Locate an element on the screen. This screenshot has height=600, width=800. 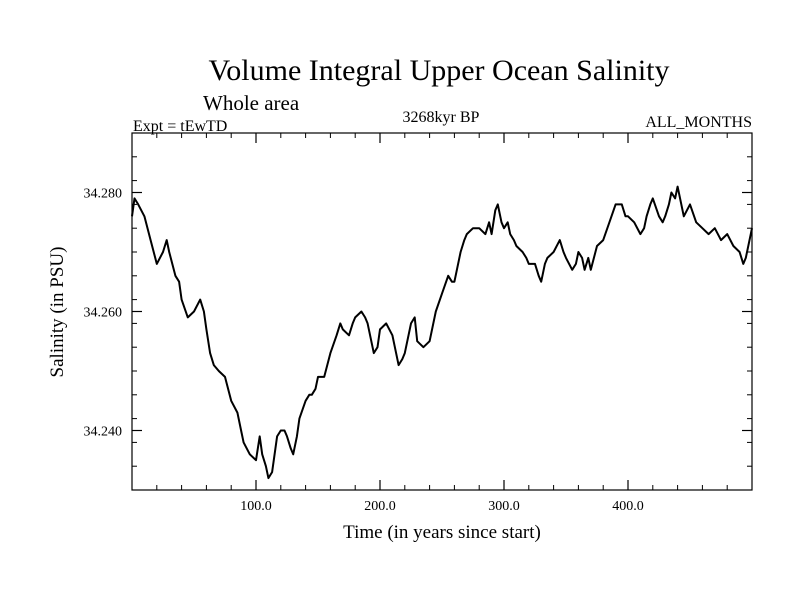
period-label: 3268kyr BP is located at coordinates (441, 117).